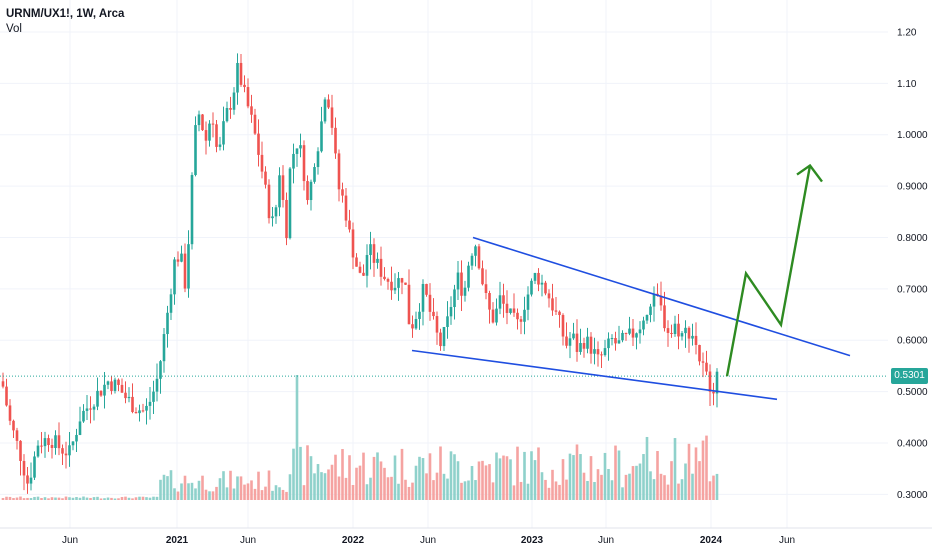 This screenshot has height=550, width=932. I want to click on lower-trendline, so click(594, 375).